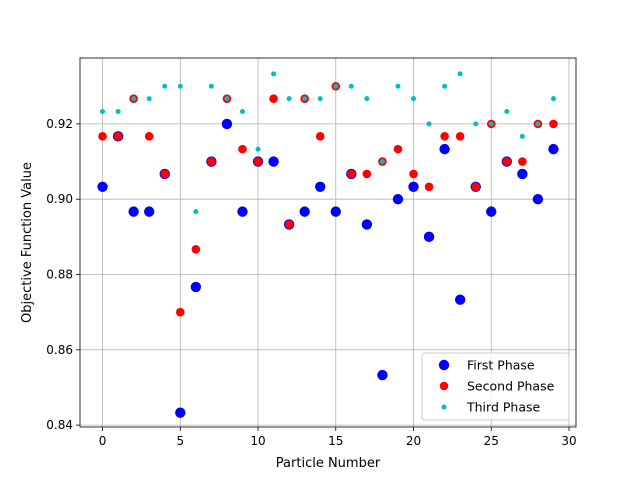 This screenshot has width=640, height=484. I want to click on x-tick-label: 20, so click(413, 441).